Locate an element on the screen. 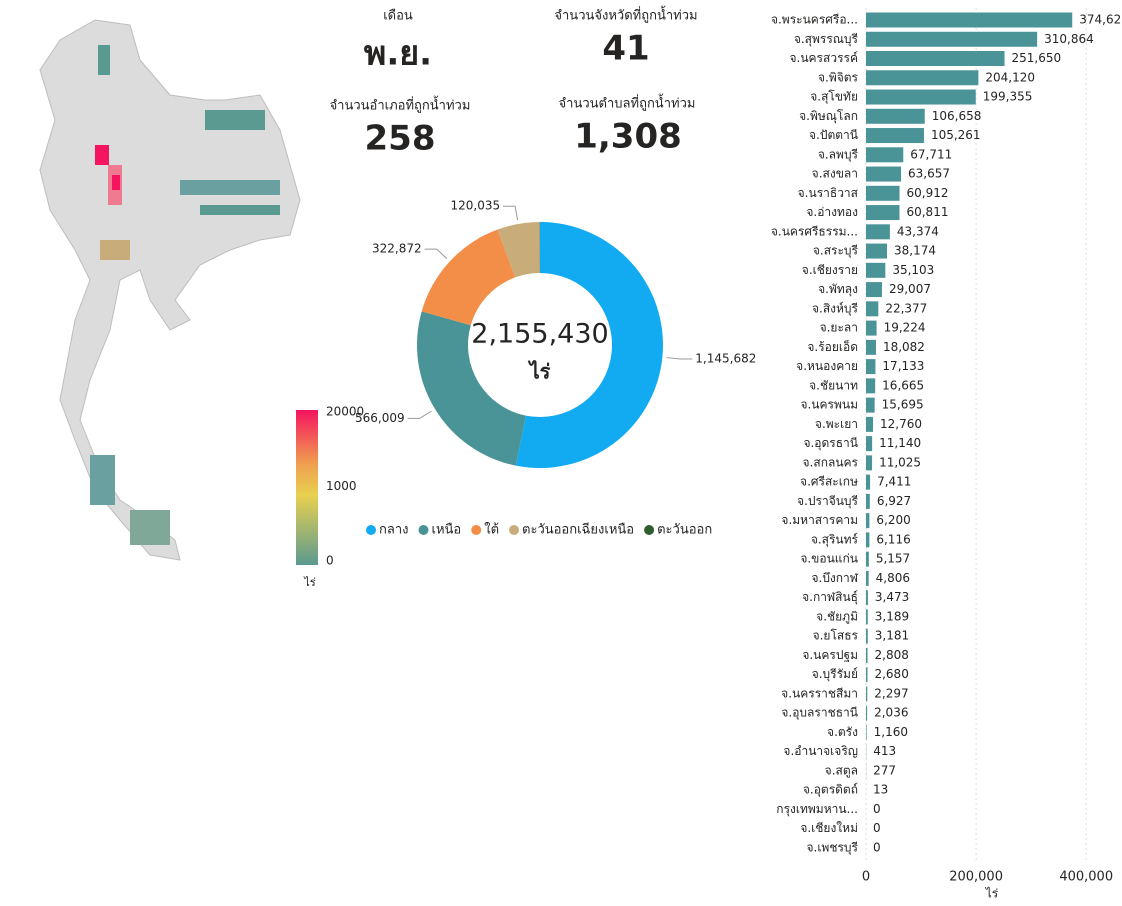  data-label: 16,665 is located at coordinates (903, 385).